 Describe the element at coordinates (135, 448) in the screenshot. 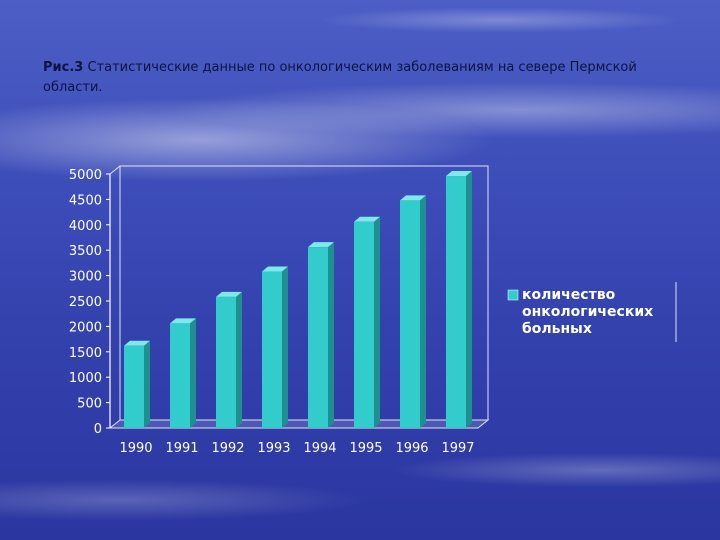

I see `x-tick-label: 1990` at that location.